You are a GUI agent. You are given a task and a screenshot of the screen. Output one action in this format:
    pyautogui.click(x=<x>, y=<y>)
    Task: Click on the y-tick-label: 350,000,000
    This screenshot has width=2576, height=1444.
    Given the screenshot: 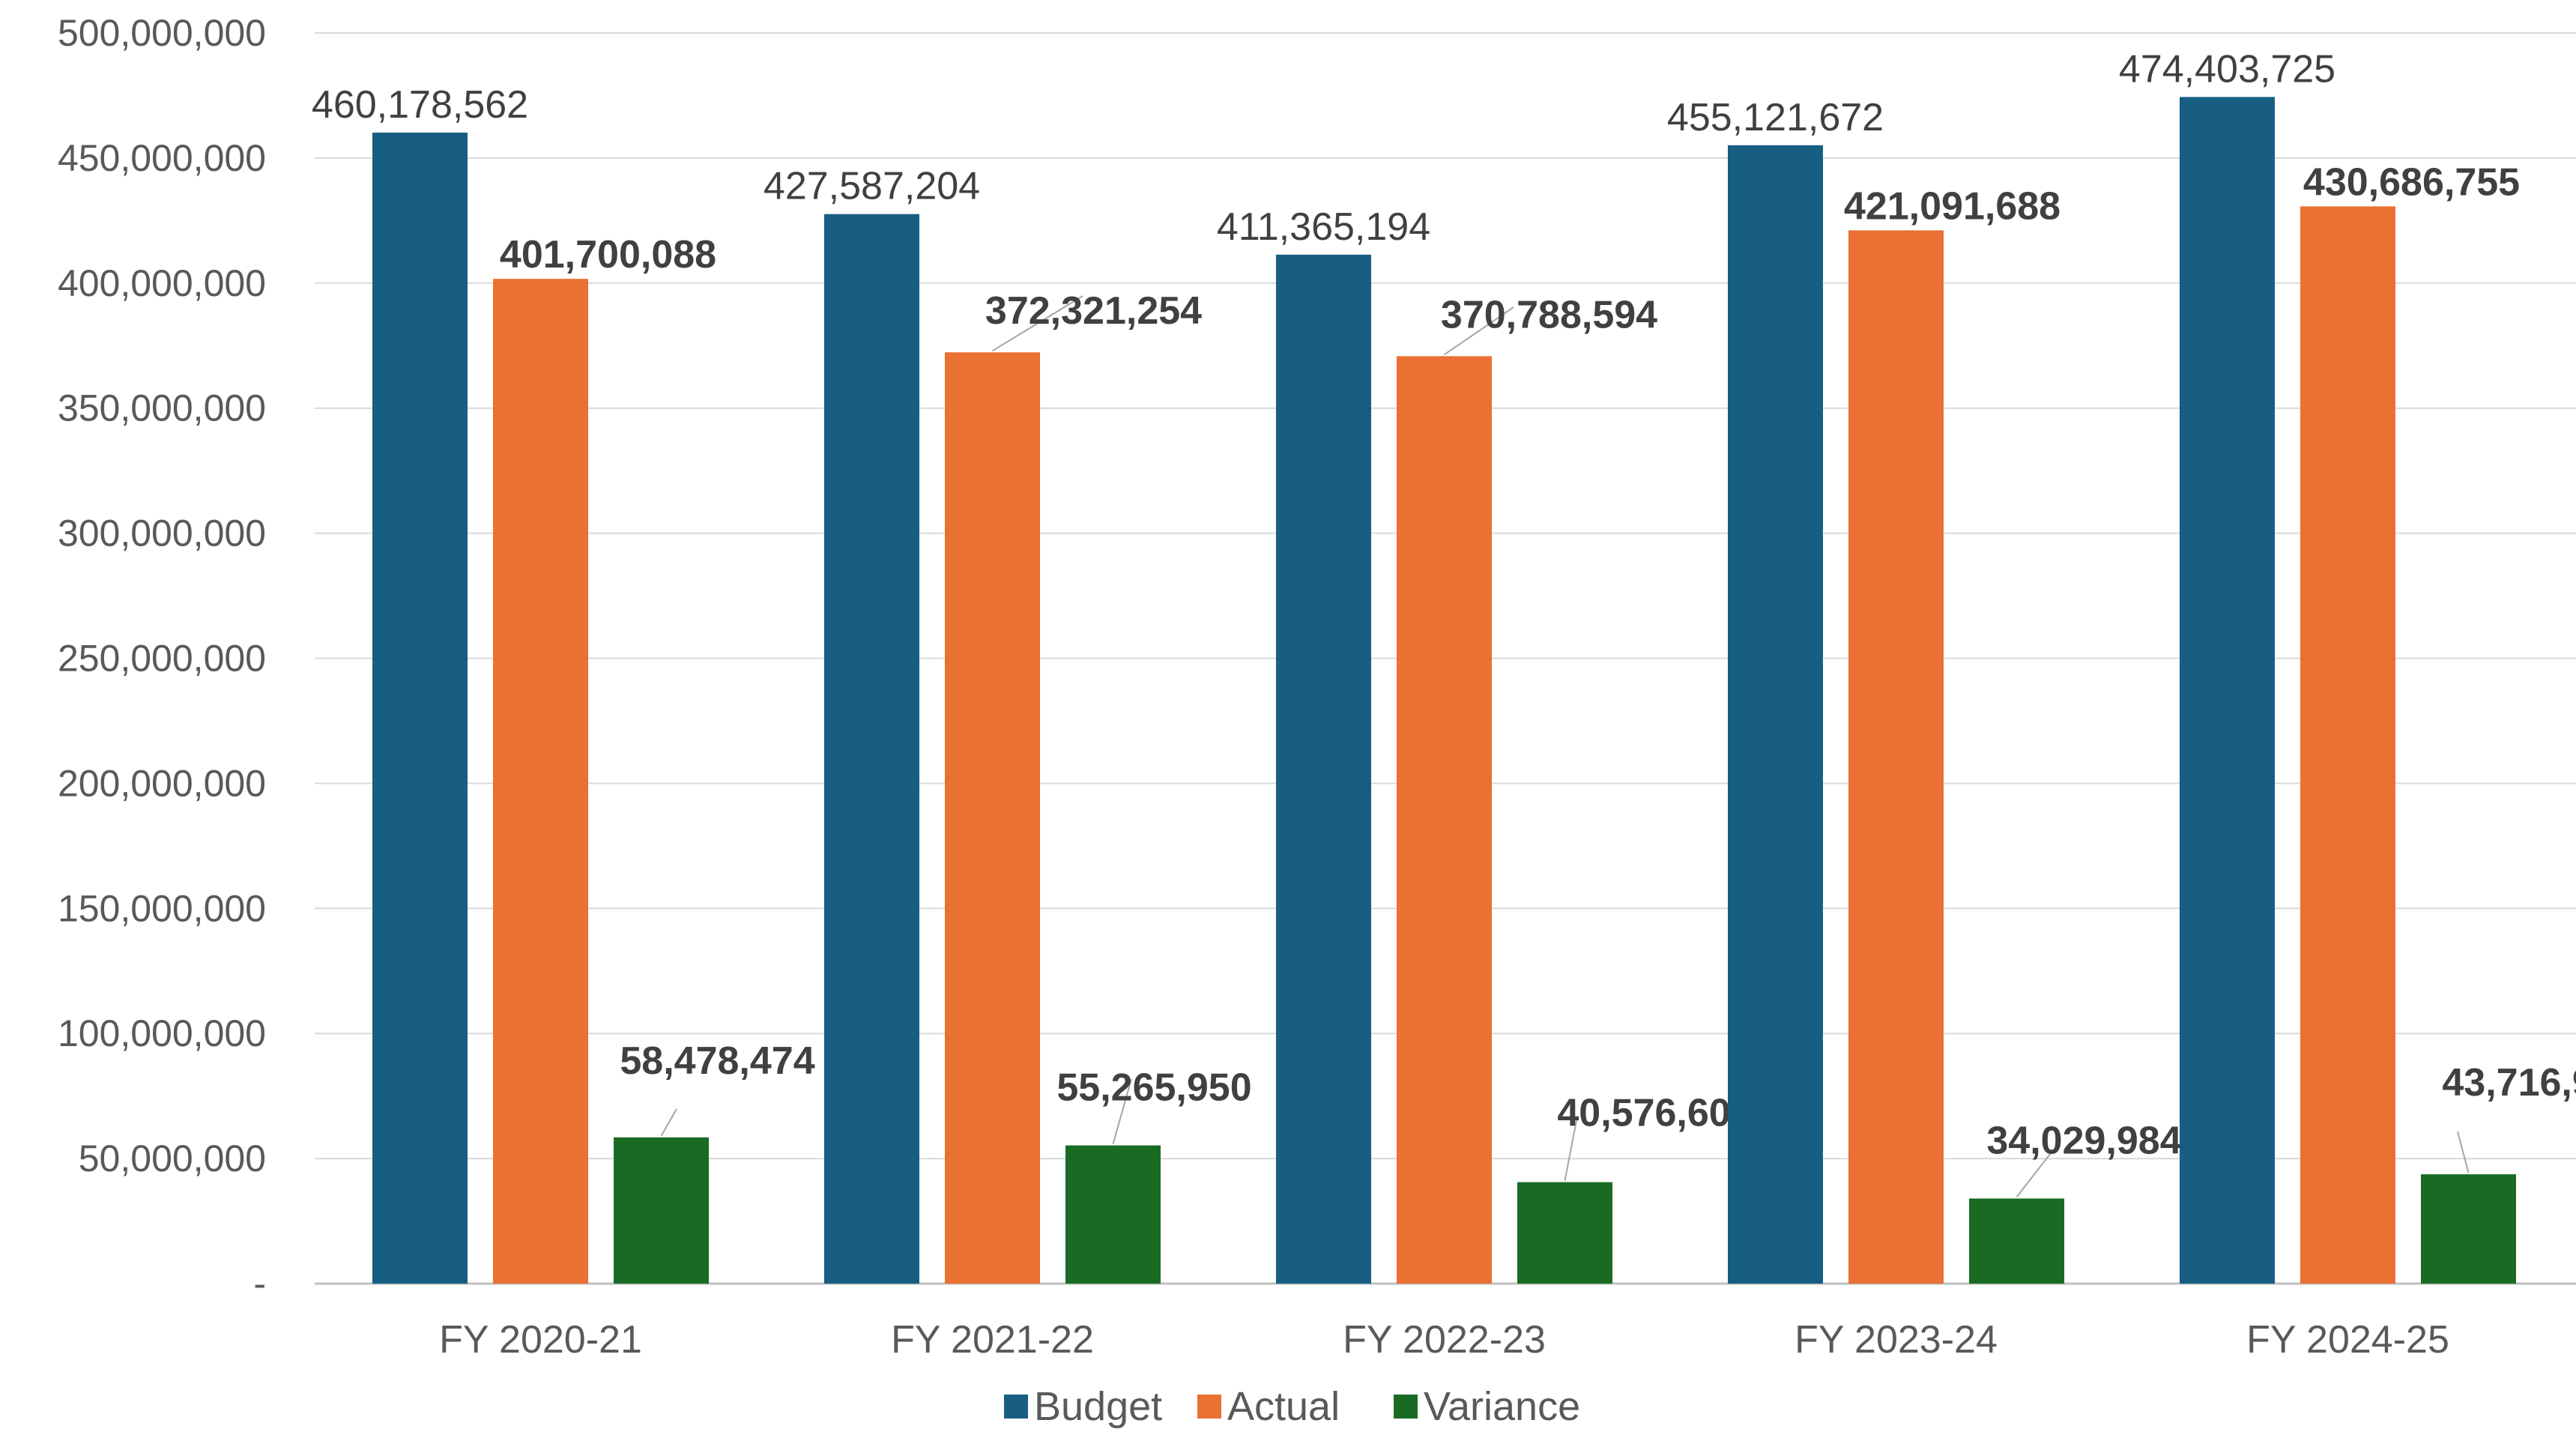 What is the action you would take?
    pyautogui.click(x=162, y=408)
    